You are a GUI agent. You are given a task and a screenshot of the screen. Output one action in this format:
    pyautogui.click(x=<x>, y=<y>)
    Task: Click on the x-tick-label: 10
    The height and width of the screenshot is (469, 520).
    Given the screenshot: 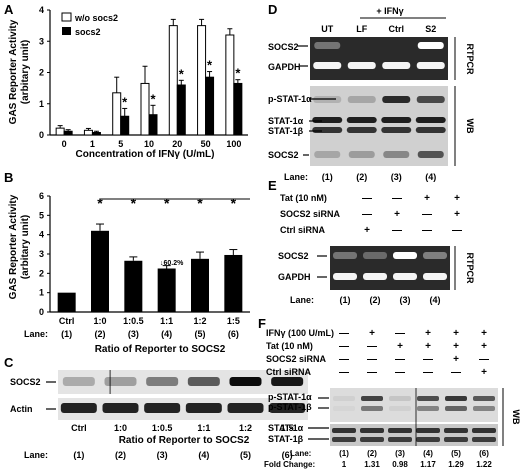 What is the action you would take?
    pyautogui.click(x=149, y=144)
    